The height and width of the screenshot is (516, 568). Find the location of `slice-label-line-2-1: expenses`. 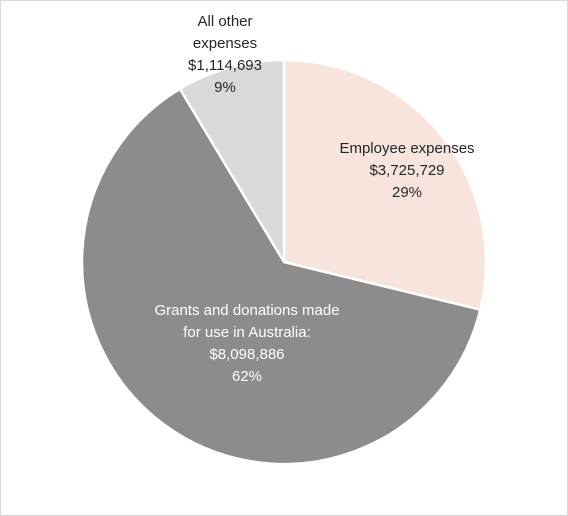

slice-label-line-2-1: expenses is located at coordinates (225, 43).